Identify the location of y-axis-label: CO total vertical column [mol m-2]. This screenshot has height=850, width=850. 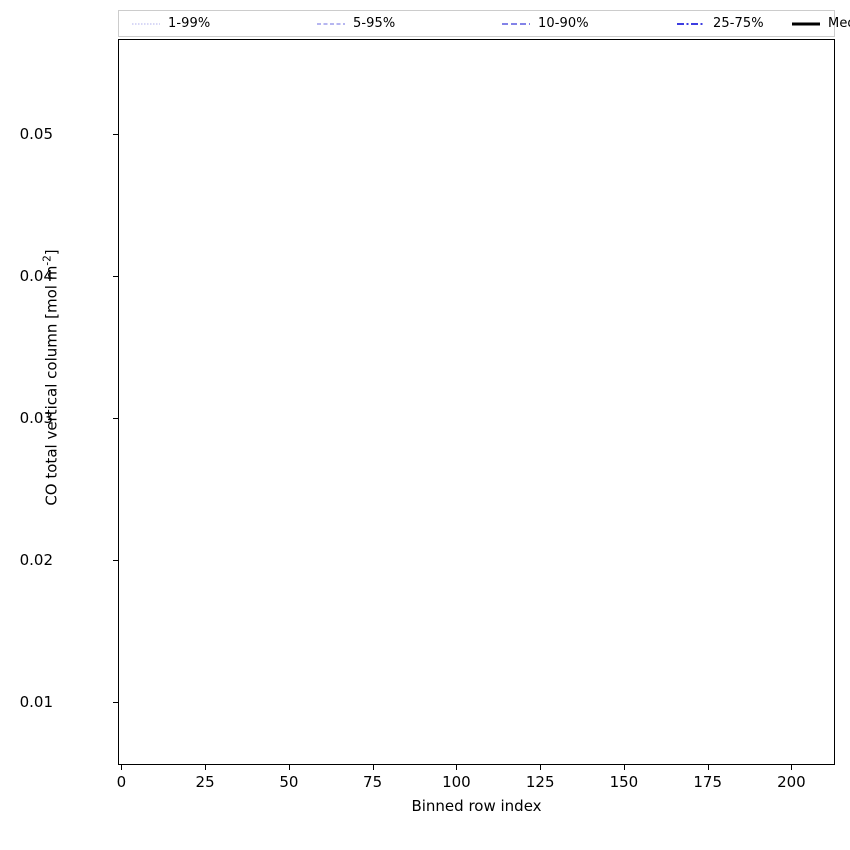
(51, 378).